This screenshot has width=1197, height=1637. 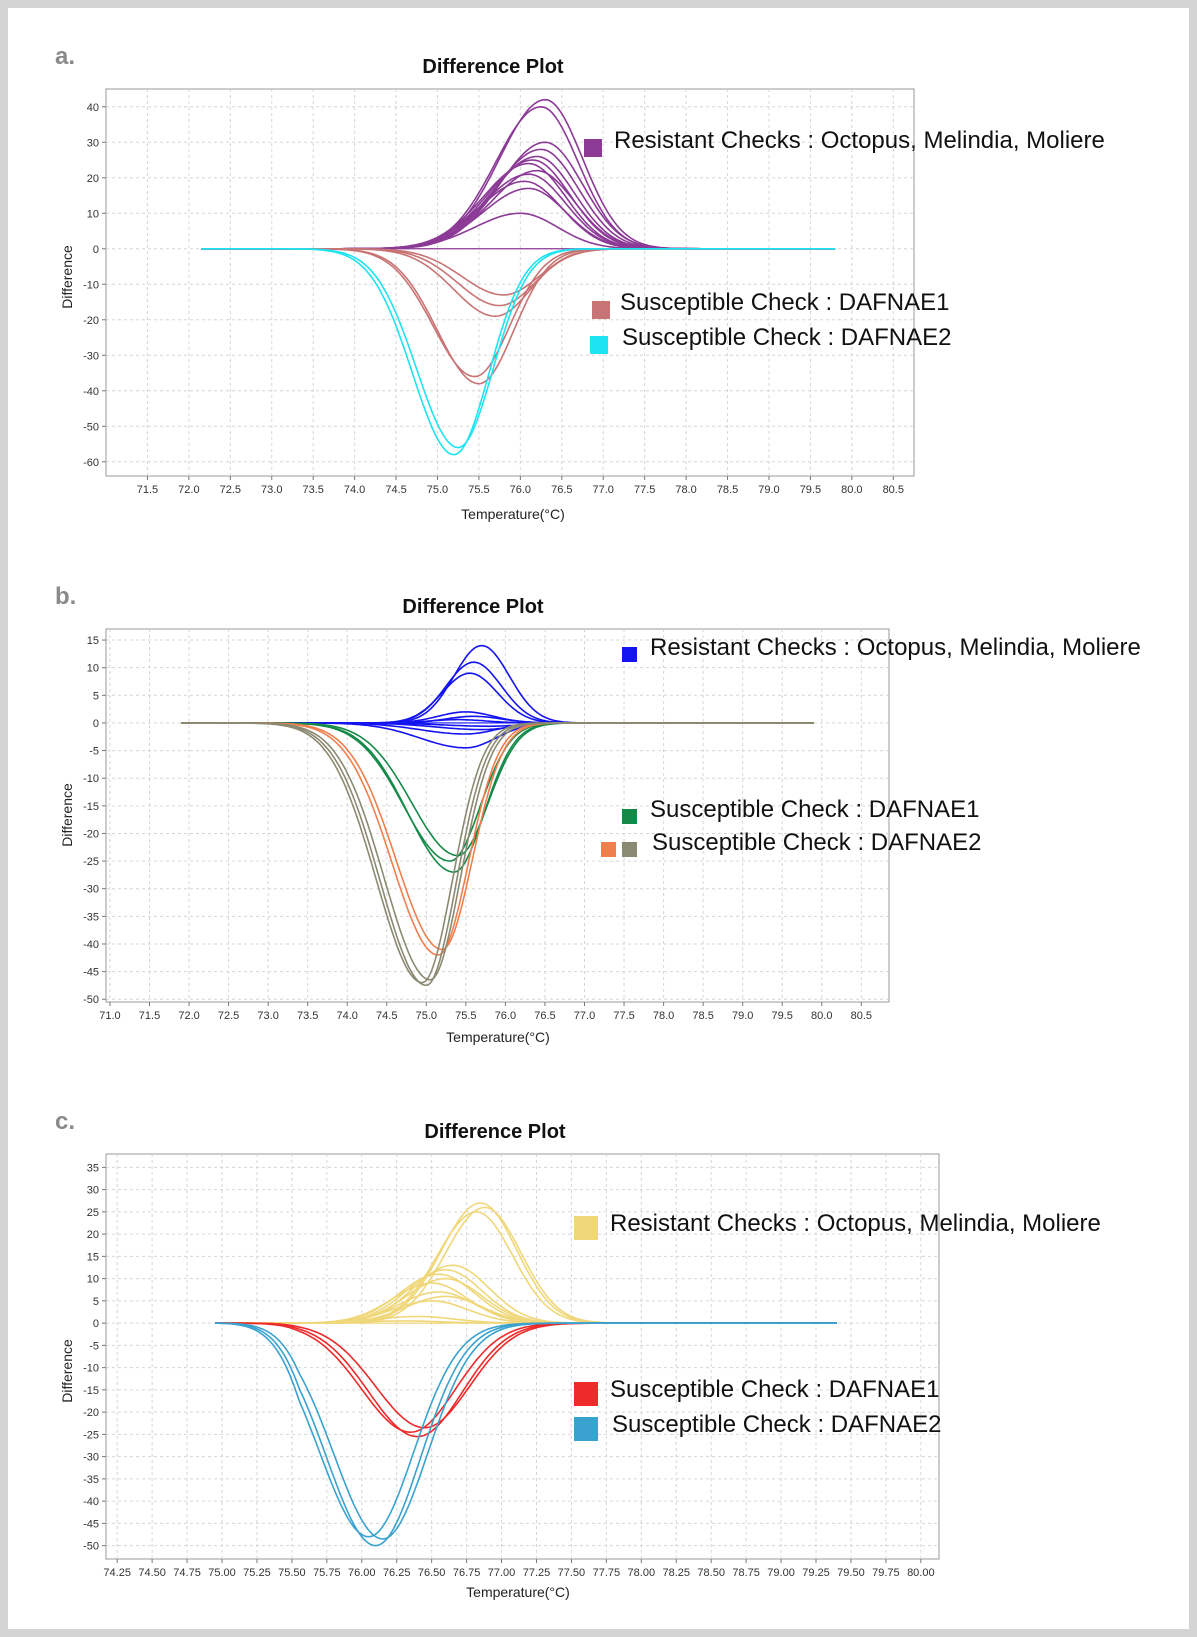 I want to click on y-tick-label: -35, so click(x=91, y=917).